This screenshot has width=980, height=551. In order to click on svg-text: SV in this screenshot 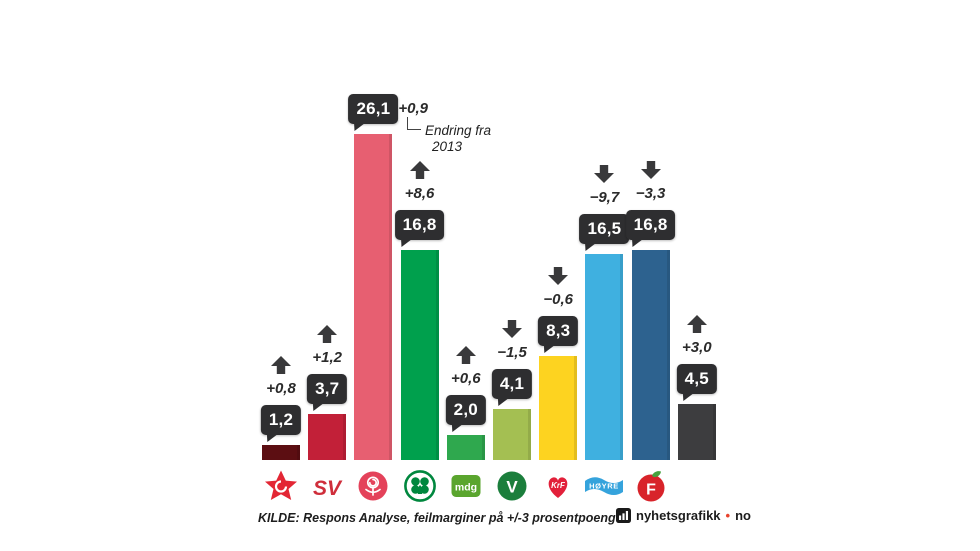, I will do `click(328, 488)`.